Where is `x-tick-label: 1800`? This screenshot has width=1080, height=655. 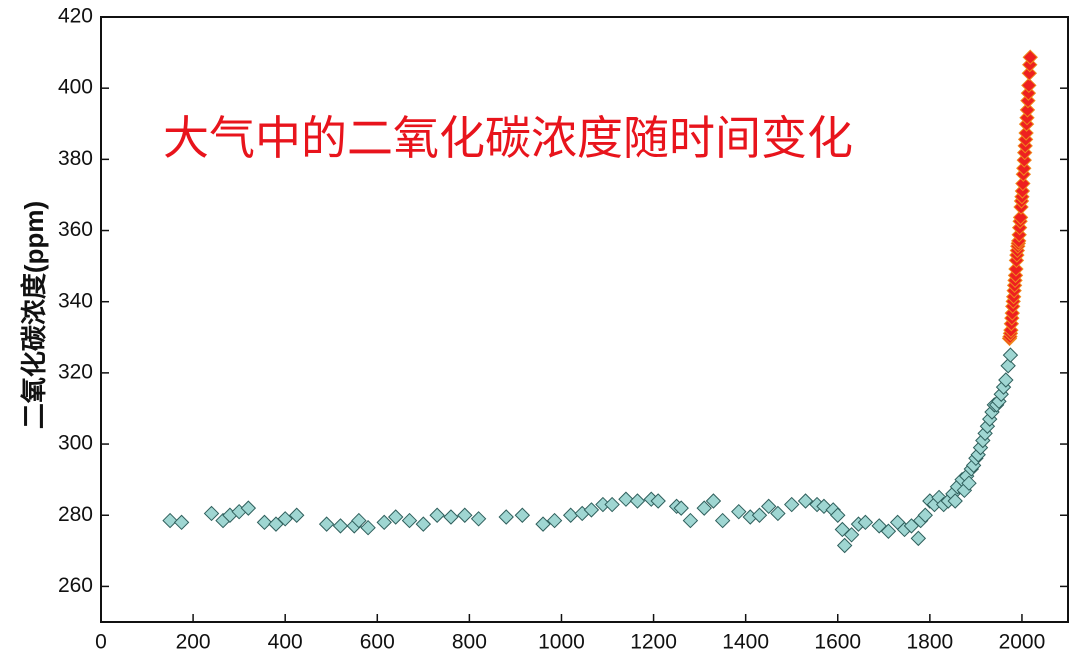 x-tick-label: 1800 is located at coordinates (929, 642).